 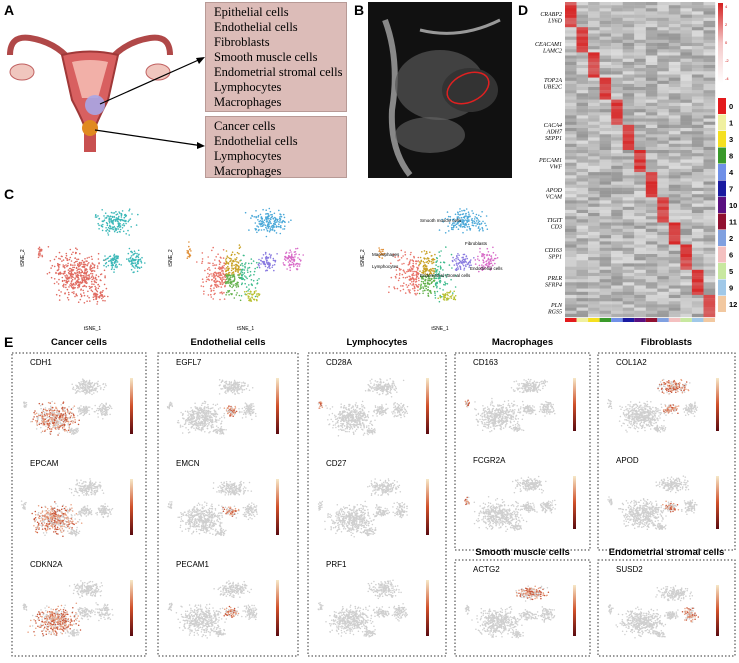 What do you see at coordinates (555, 309) in the screenshot?
I see `gene-label: PLN RGS5` at bounding box center [555, 309].